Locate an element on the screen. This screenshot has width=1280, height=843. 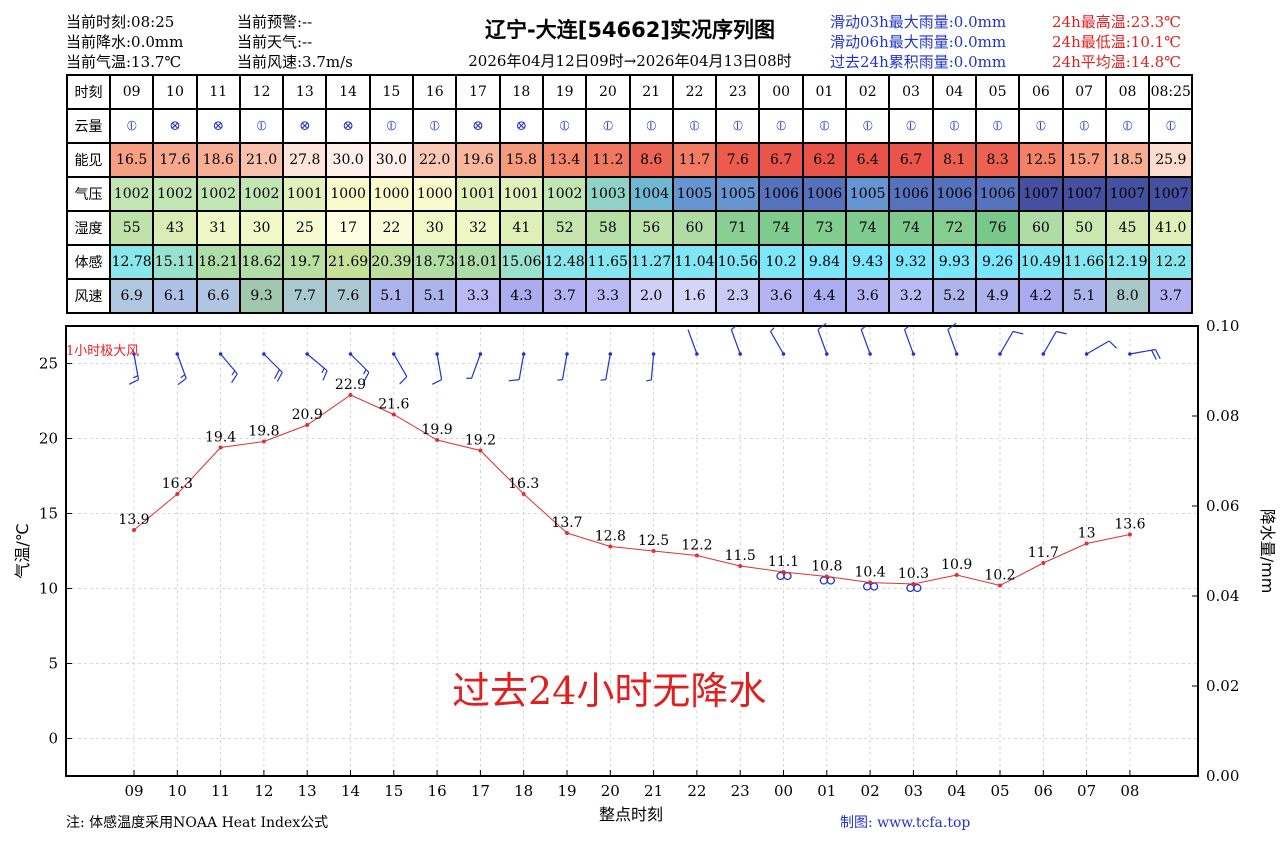
humidity-cell: 25 is located at coordinates (305, 228).